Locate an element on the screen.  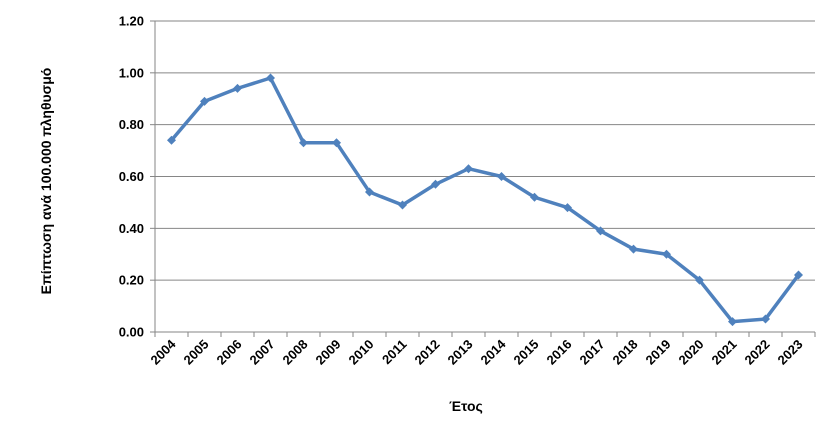
y-axis-title: Επίπτωση ανά 100.000 πληθυσμό is located at coordinates (46, 181).